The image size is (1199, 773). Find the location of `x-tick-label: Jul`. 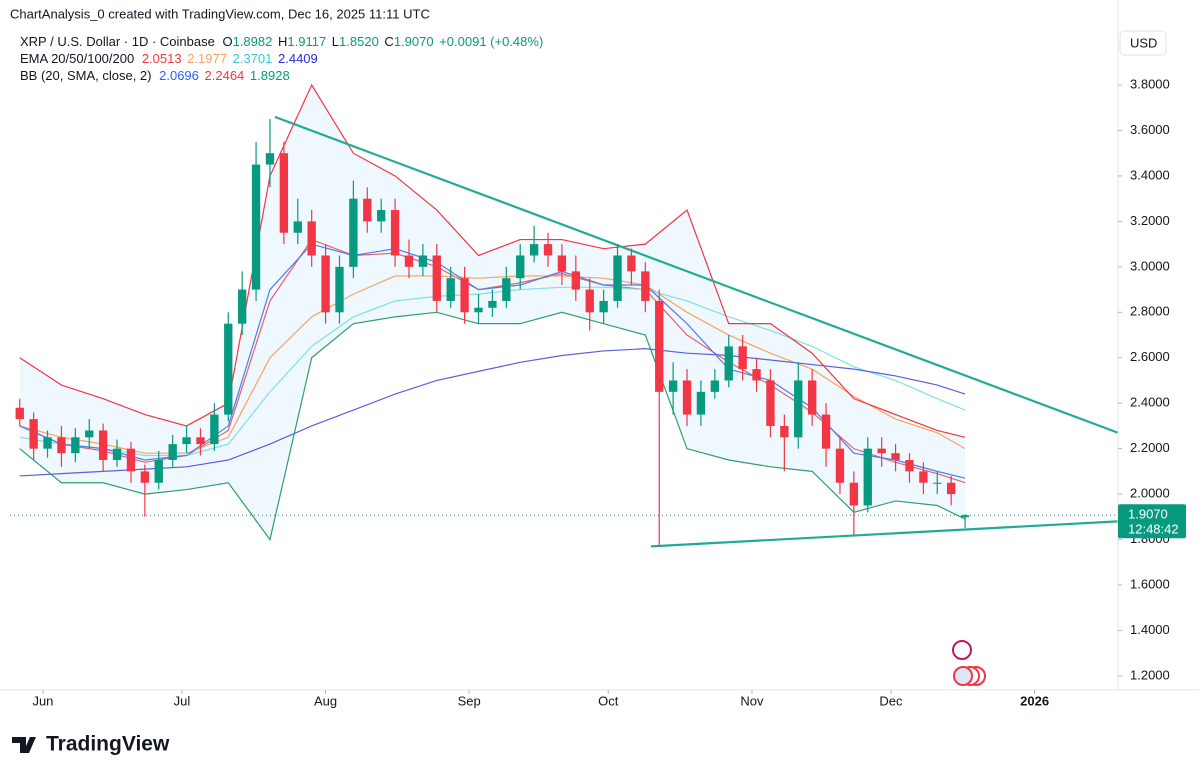

x-tick-label: Jul is located at coordinates (182, 700).